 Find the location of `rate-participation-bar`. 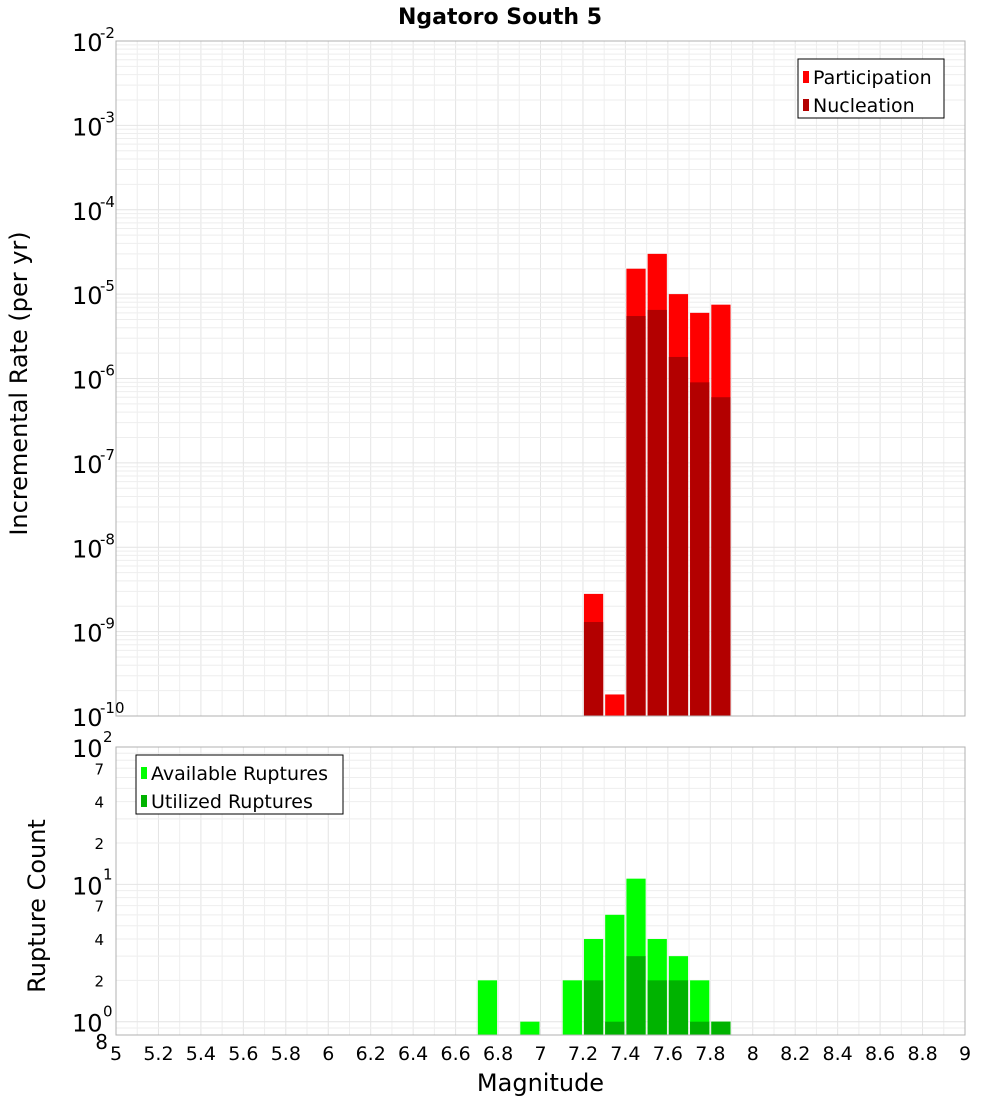

rate-participation-bar is located at coordinates (615, 705).